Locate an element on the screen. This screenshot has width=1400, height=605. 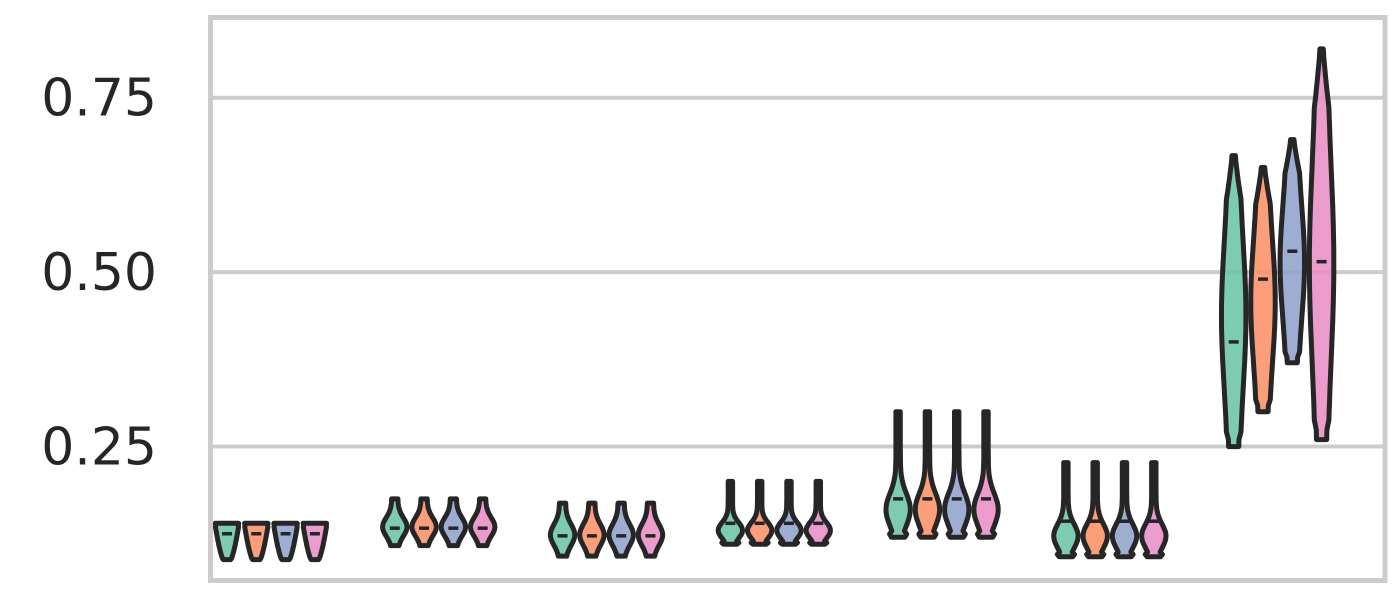
y-tick-label: 0.50 is located at coordinates (99, 273).